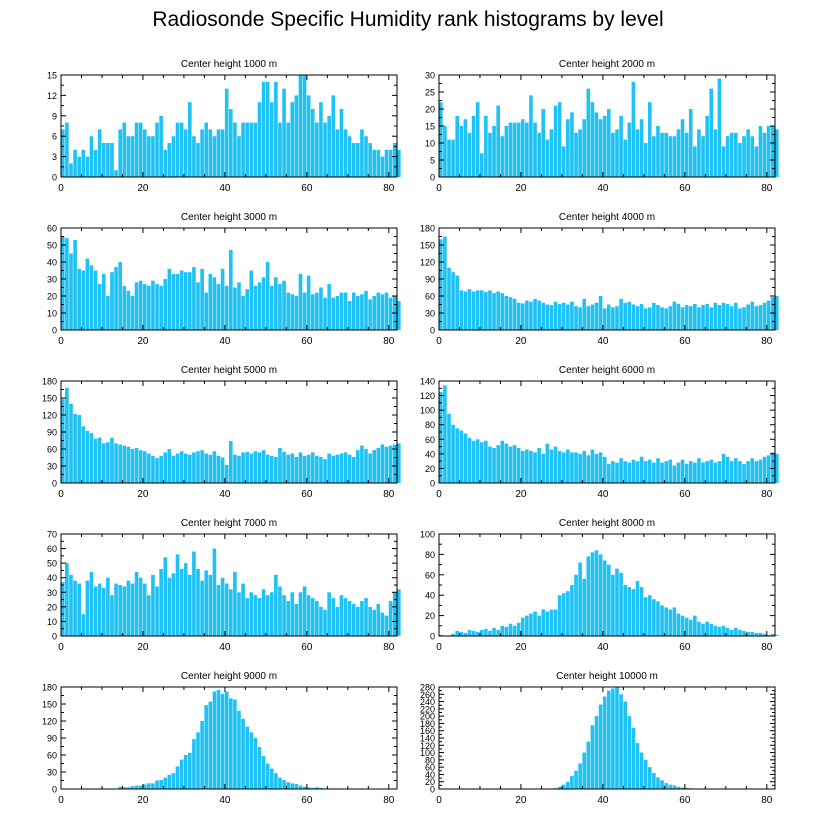  I want to click on y-tick-label: 100, so click(427, 411).